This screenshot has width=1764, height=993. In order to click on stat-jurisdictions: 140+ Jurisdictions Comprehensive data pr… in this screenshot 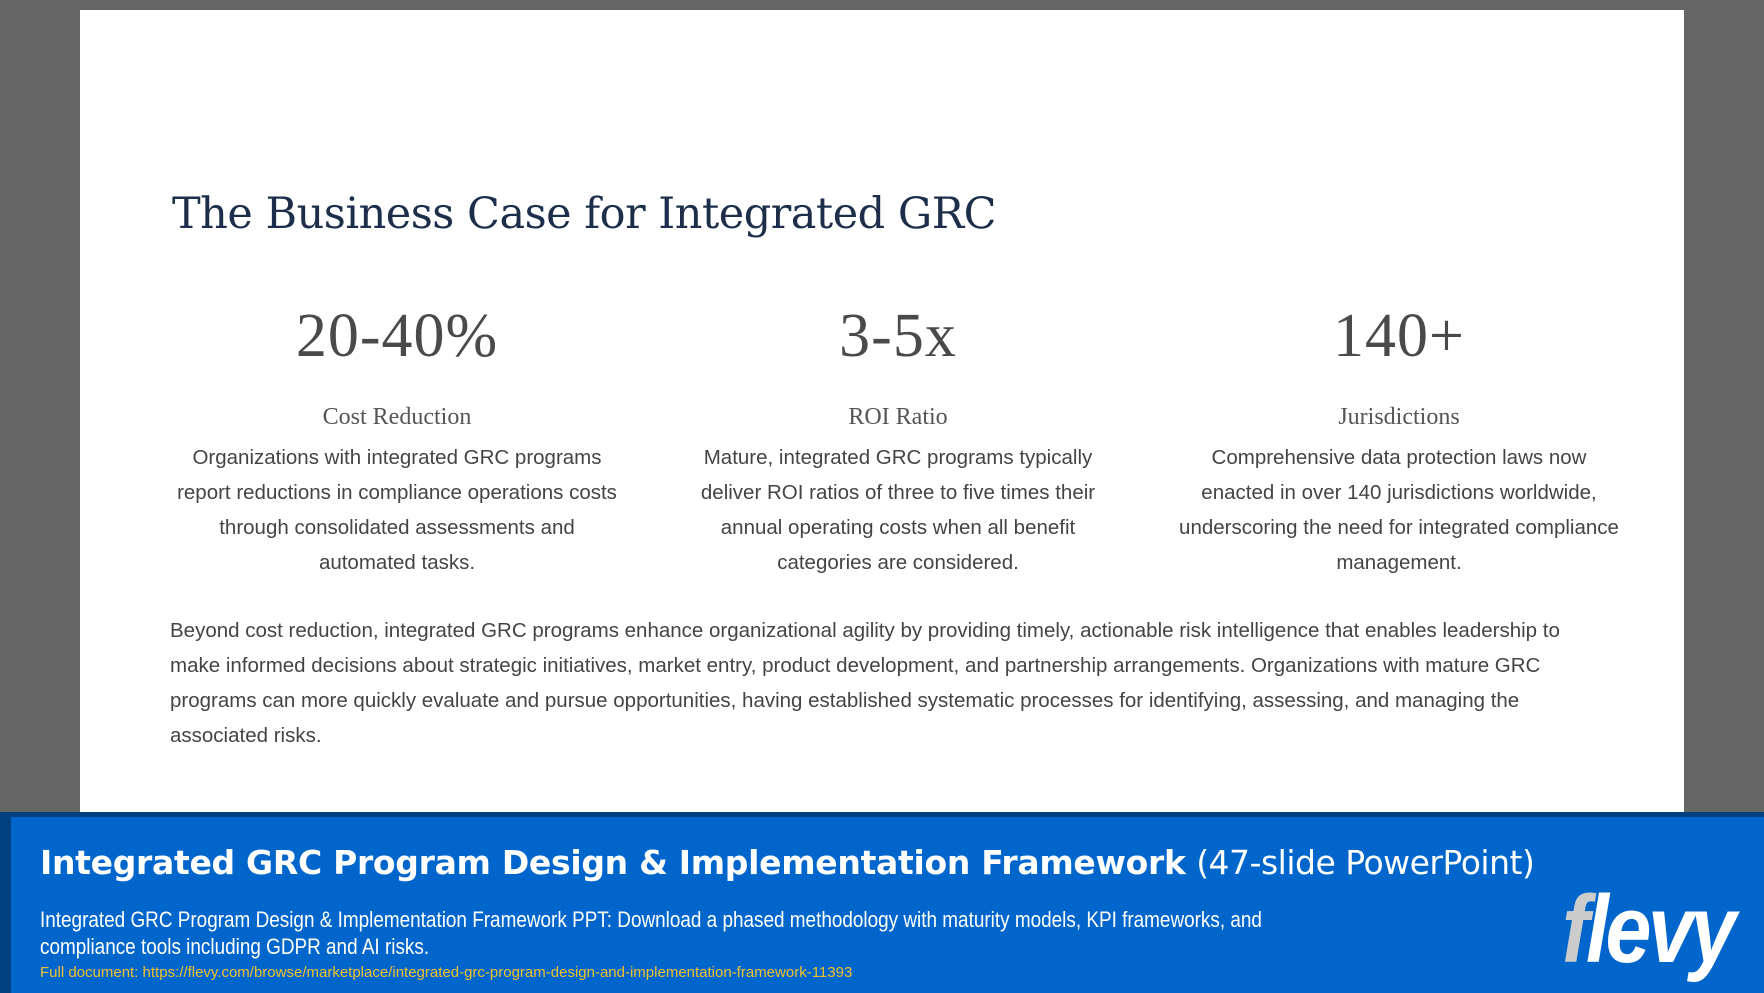, I will do `click(1399, 440)`.